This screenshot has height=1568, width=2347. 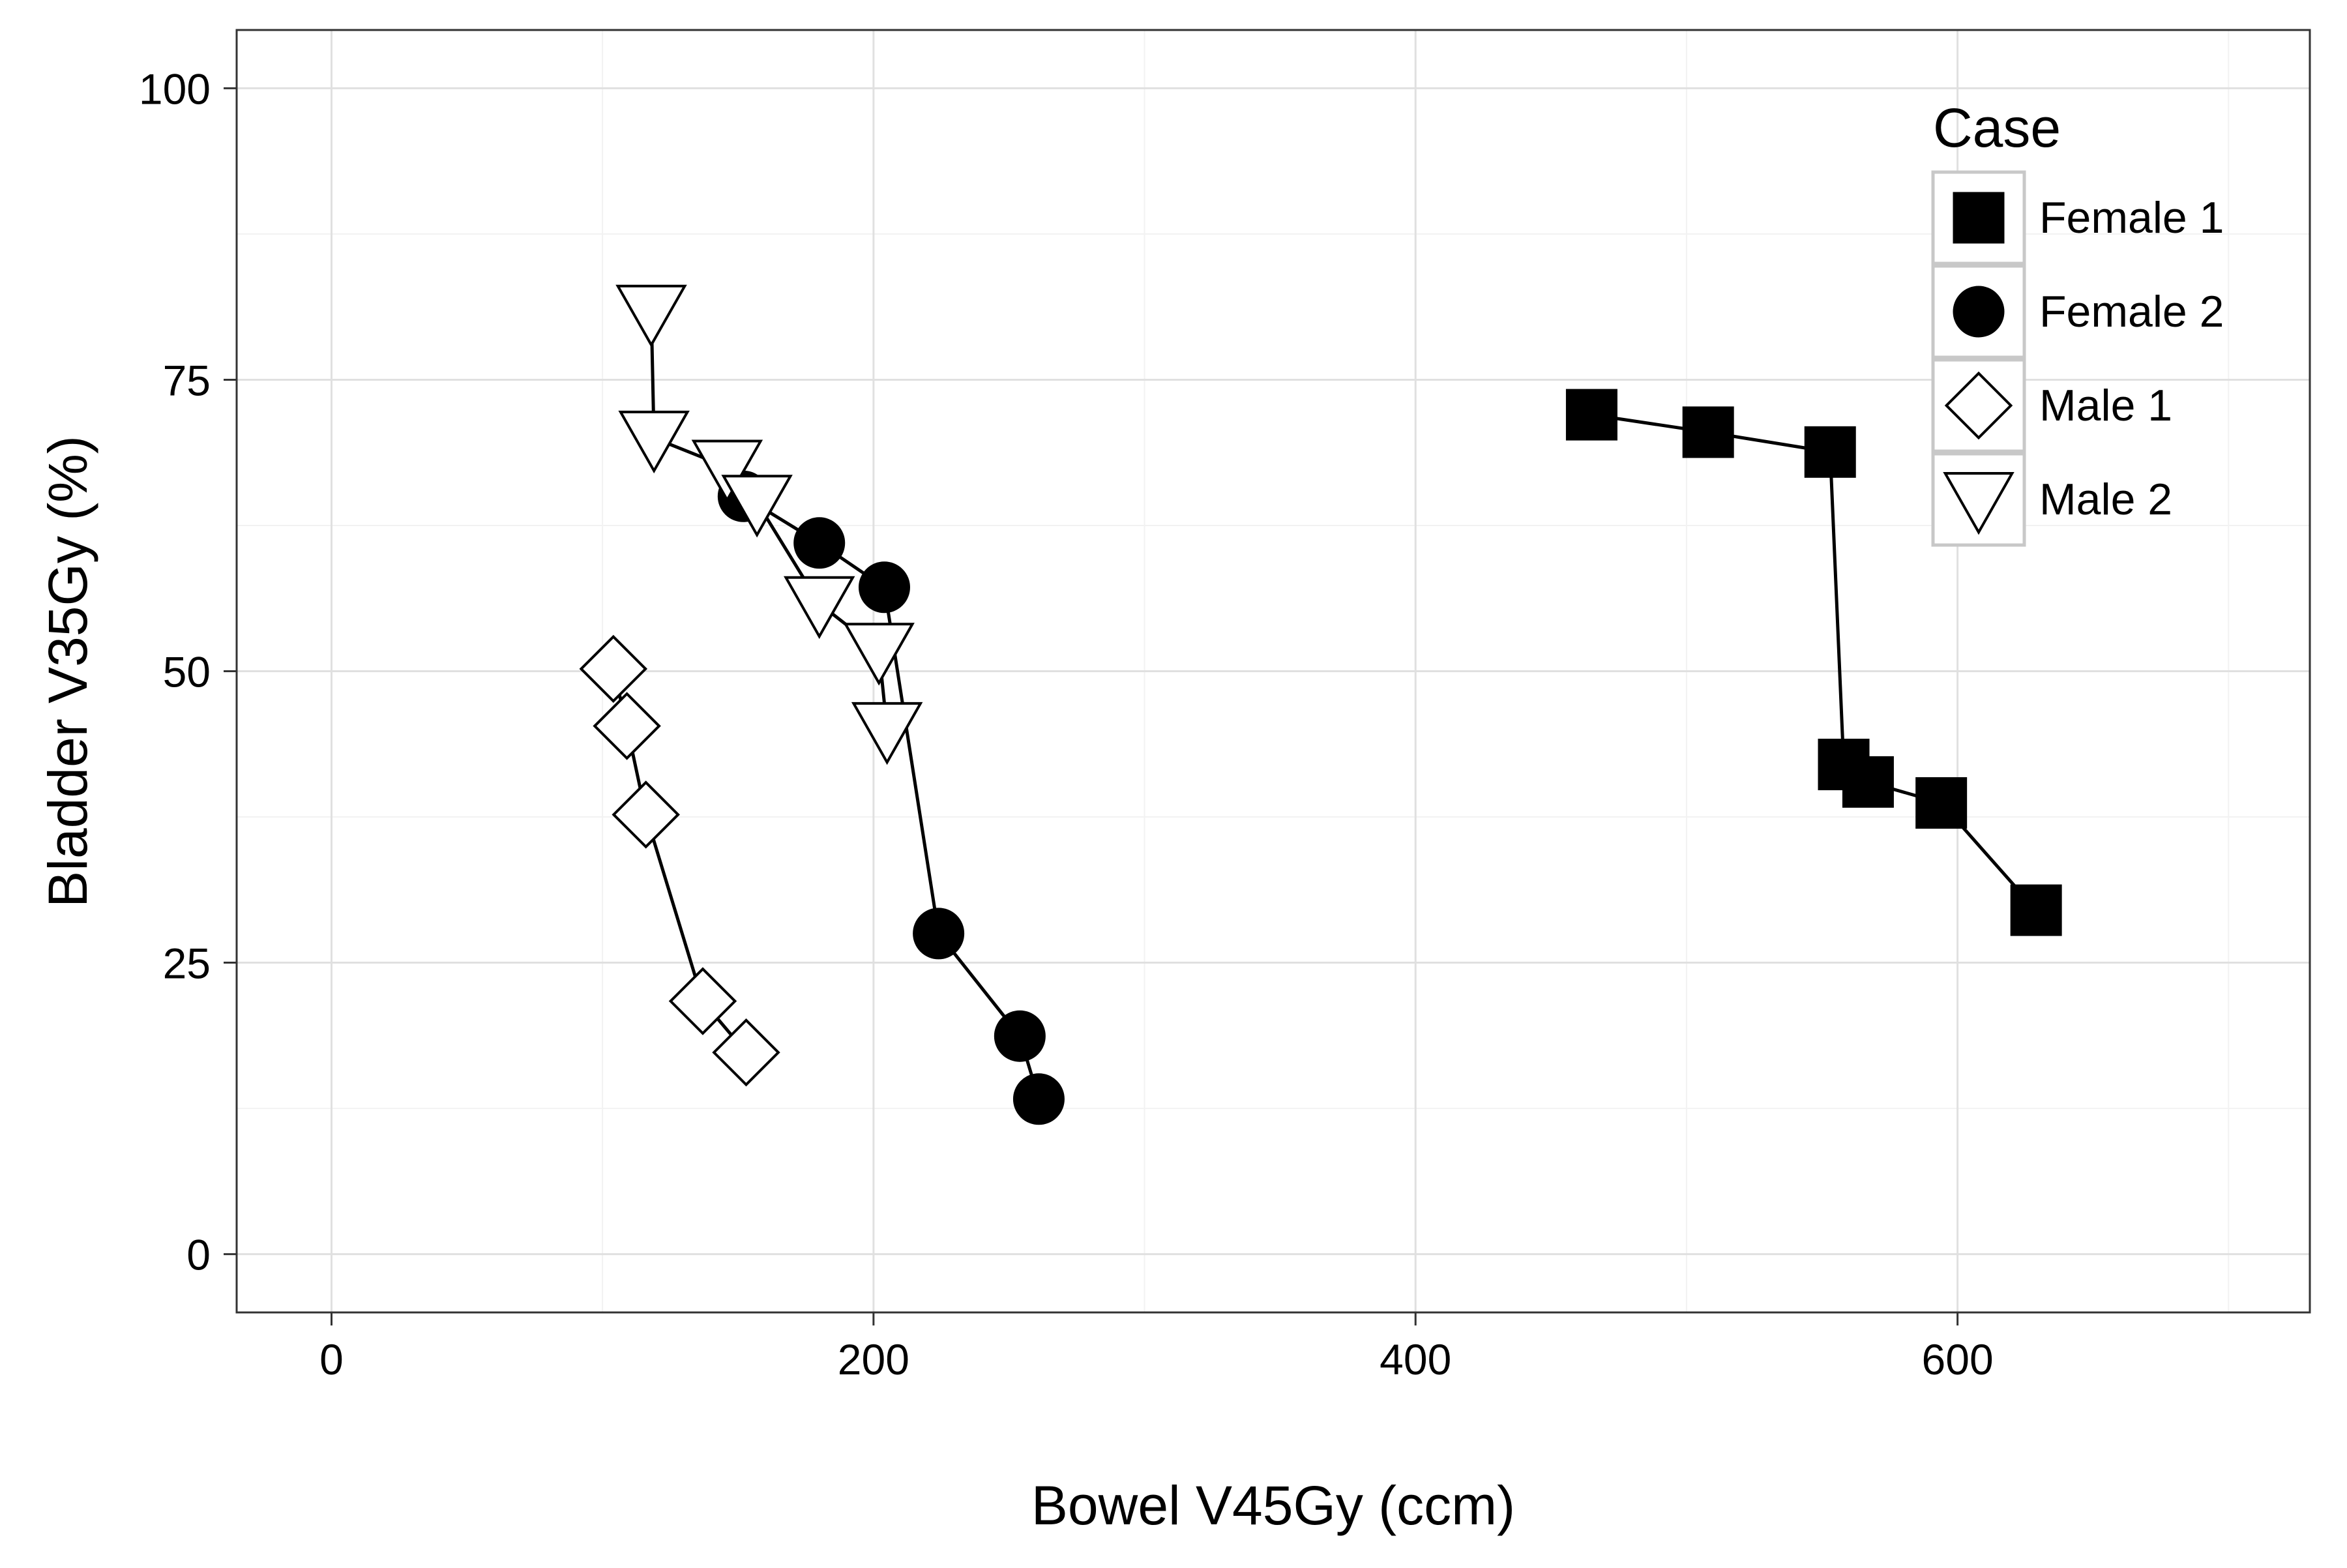 I want to click on x-axis-label: Bowel V45Gy (ccm), so click(x=1273, y=1506).